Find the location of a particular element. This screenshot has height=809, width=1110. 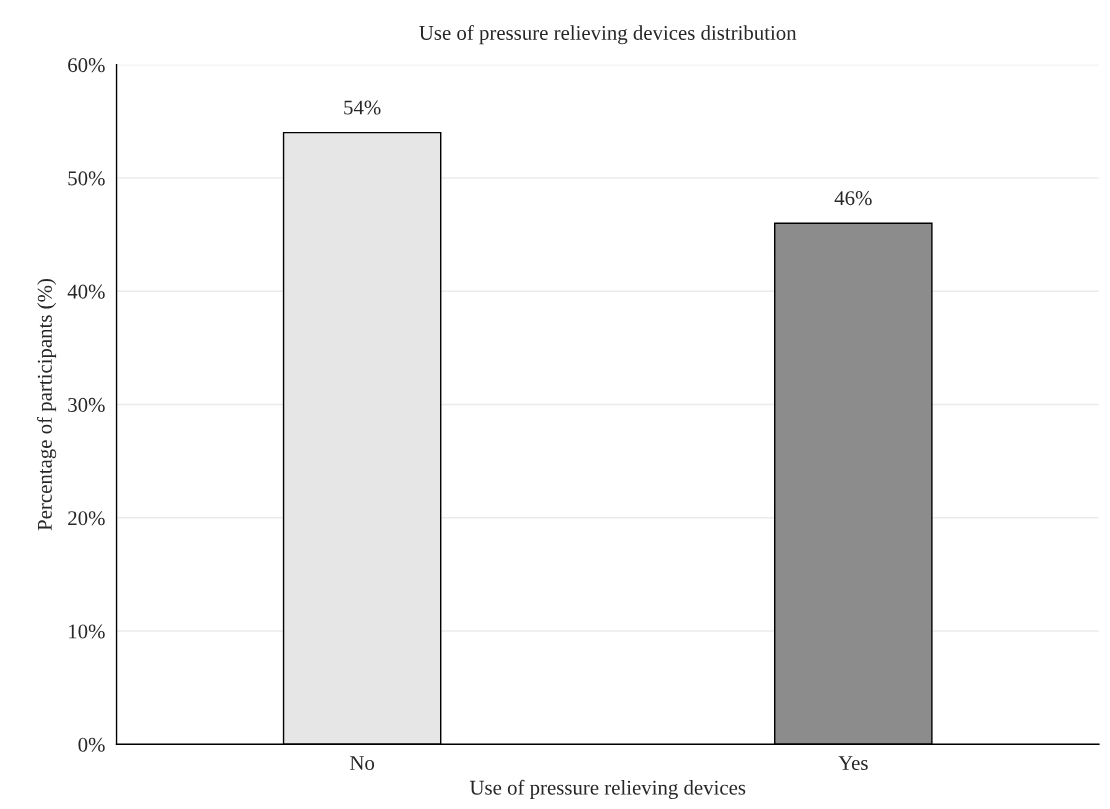

y-tick-label: 0% is located at coordinates (91, 744).